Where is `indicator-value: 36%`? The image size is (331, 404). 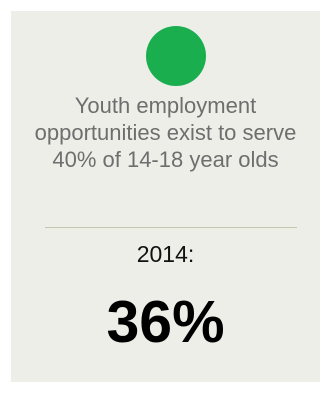 indicator-value: 36% is located at coordinates (165, 322).